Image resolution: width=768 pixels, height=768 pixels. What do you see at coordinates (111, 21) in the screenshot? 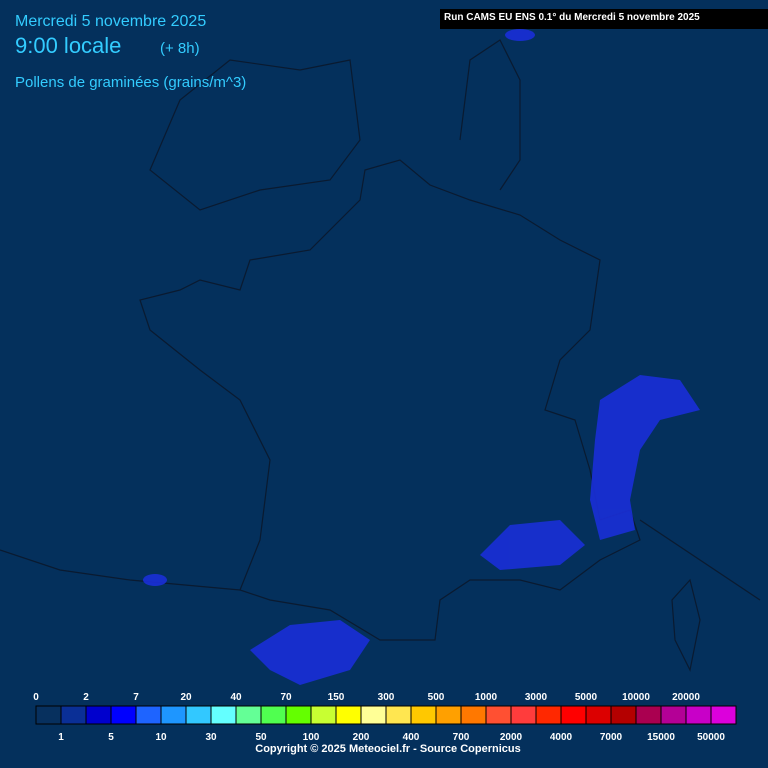
I see `date: Mercredi 5 novembre 2025` at bounding box center [111, 21].